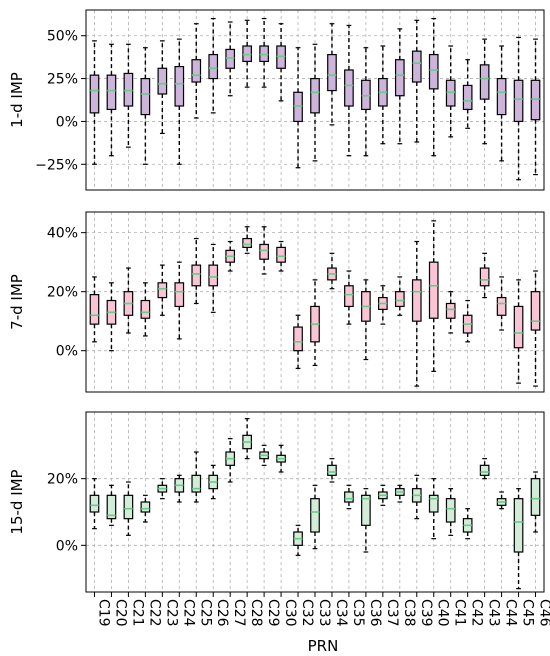 The width and height of the screenshot is (550, 656). What do you see at coordinates (62, 37) in the screenshot?
I see `y-tick-label: 50%` at bounding box center [62, 37].